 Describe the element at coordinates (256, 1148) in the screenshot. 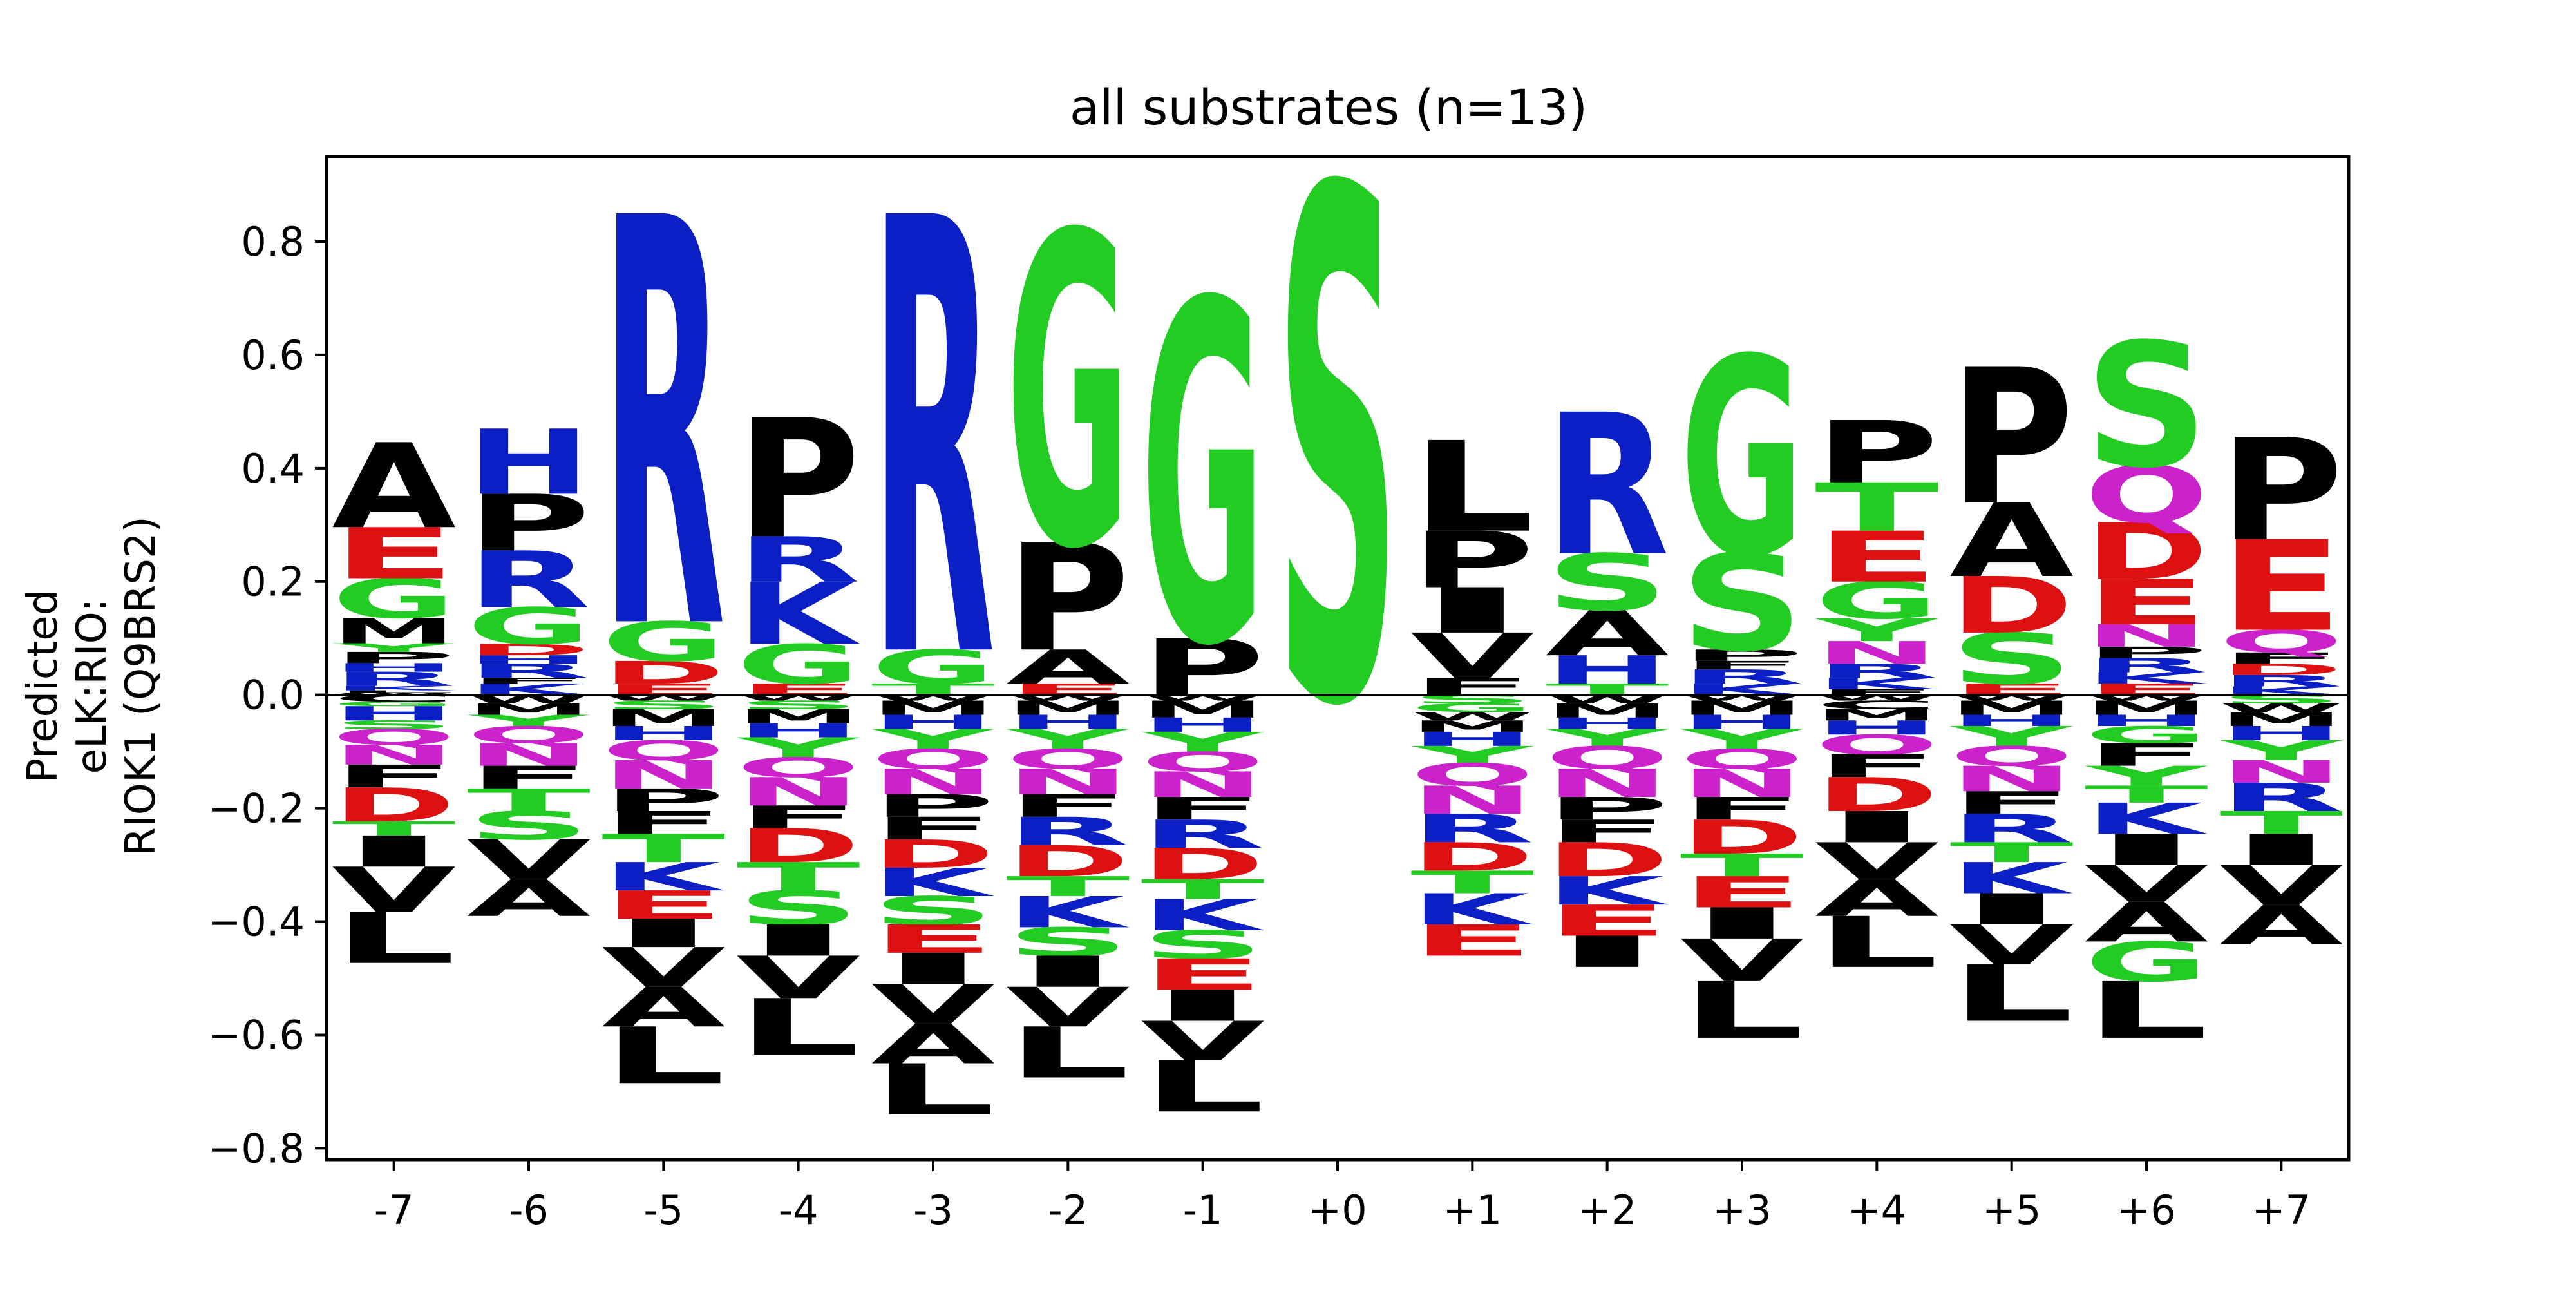

I see `y-tick-label: −0.8` at that location.